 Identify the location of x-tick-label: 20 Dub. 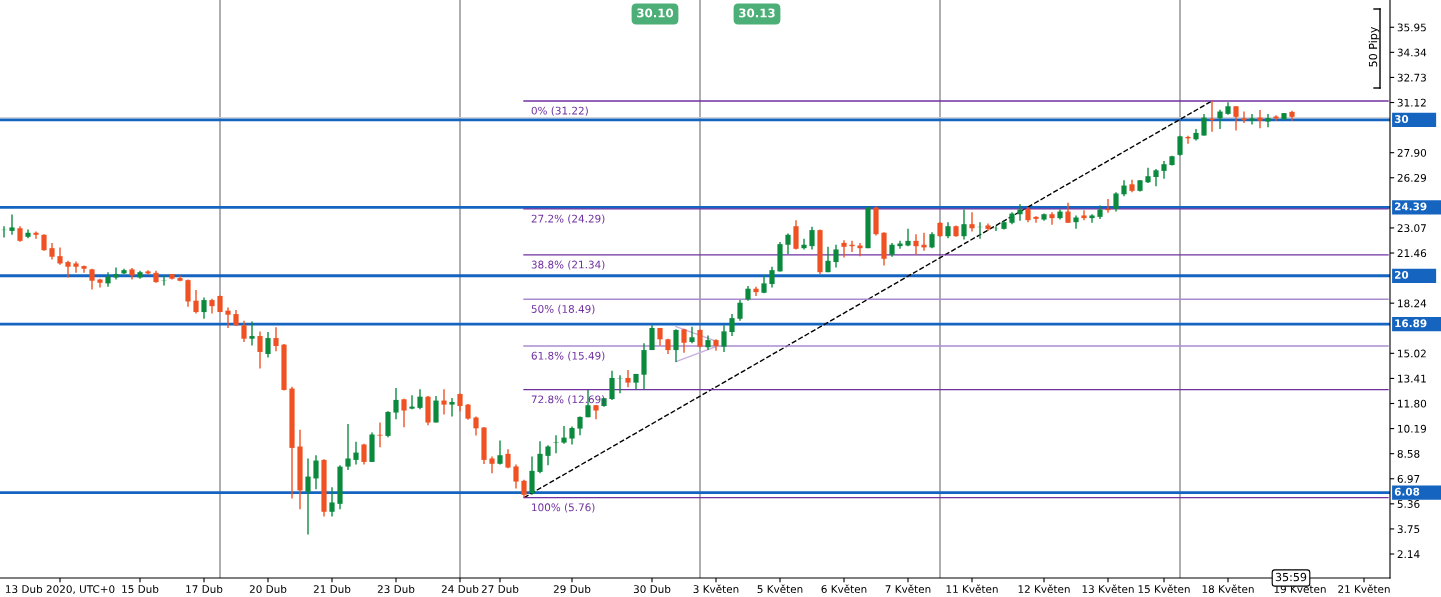
(268, 589).